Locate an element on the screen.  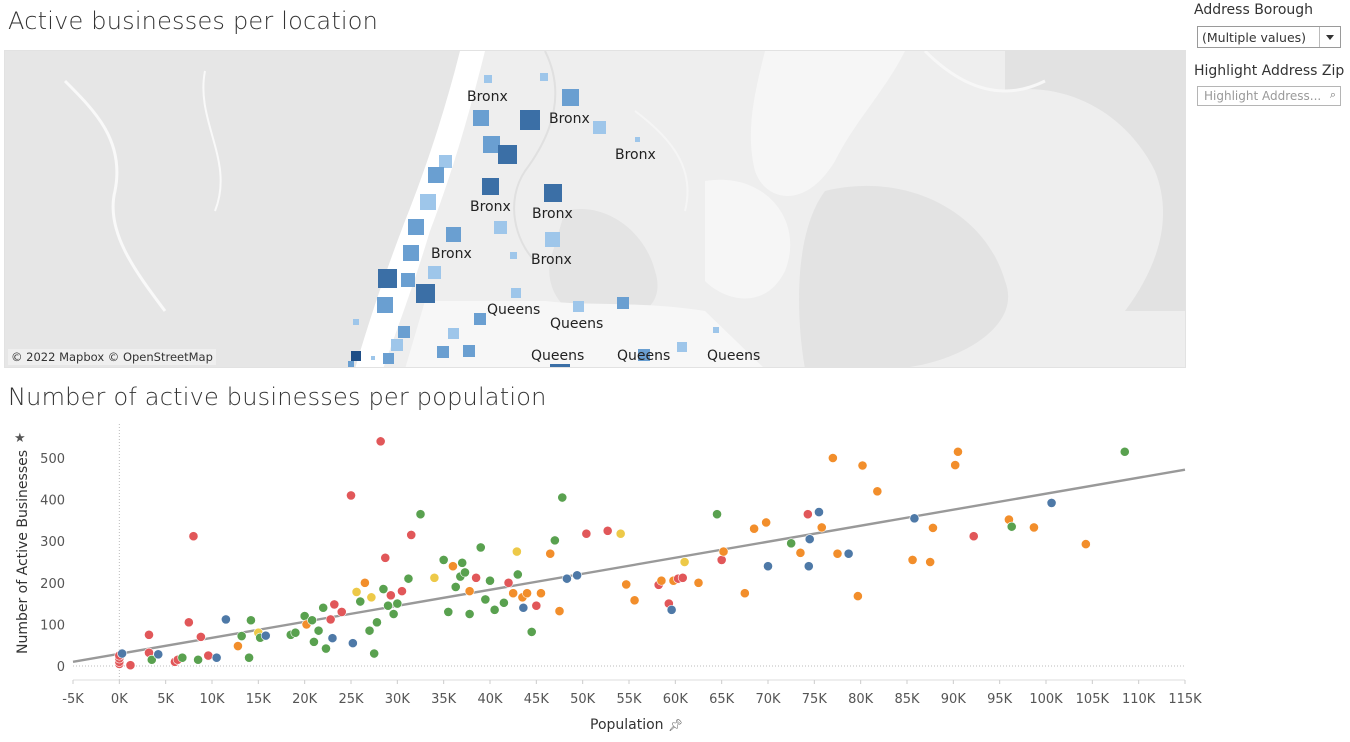
y-axis-title: Number of Active Businesses is located at coordinates (23, 552).